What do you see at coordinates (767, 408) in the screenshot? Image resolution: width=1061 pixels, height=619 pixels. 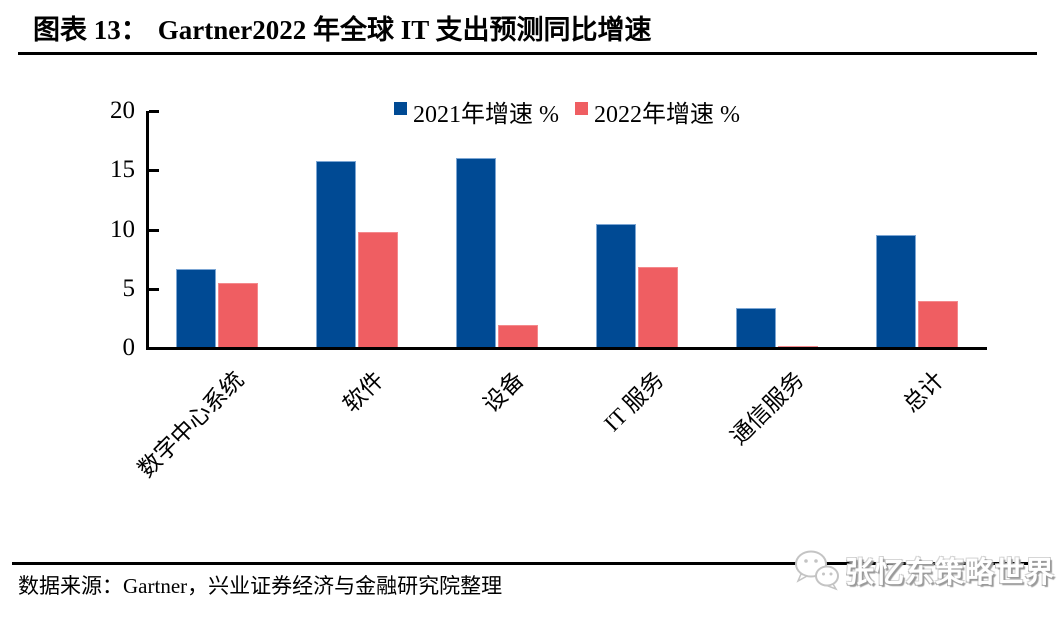 I see `x-axis-label-5: 通信服务` at bounding box center [767, 408].